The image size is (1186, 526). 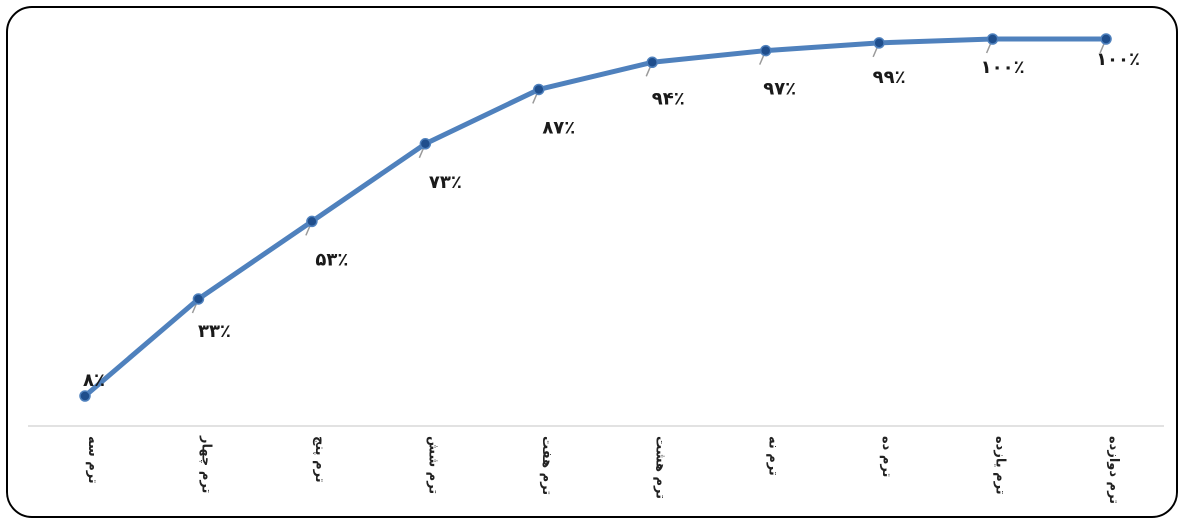 What do you see at coordinates (558, 127) in the screenshot?
I see `data-label: ۸۷٪` at bounding box center [558, 127].